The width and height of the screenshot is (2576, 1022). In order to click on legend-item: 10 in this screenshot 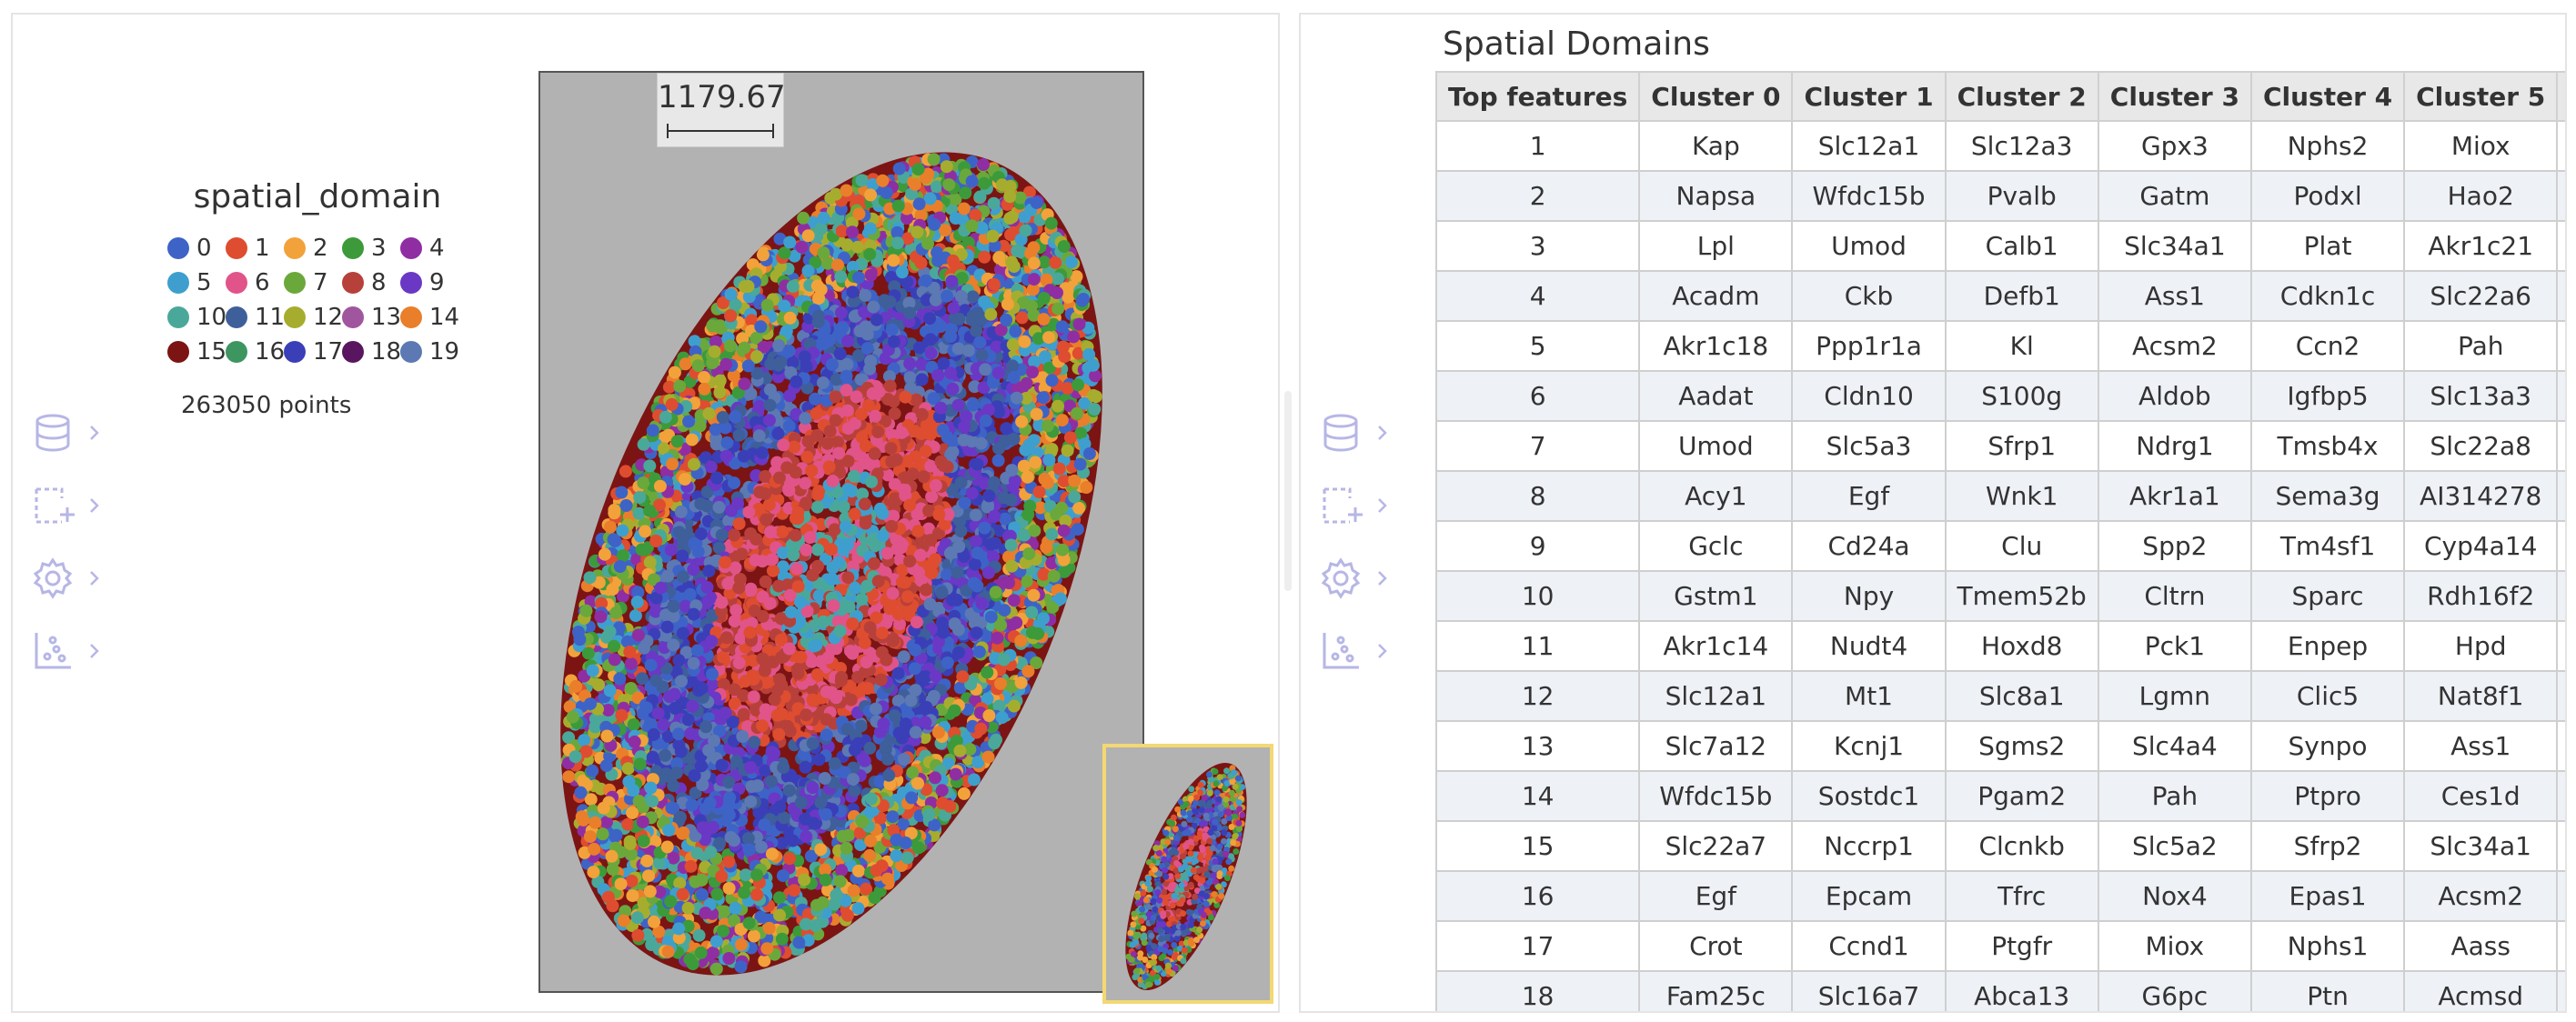, I will do `click(196, 317)`.